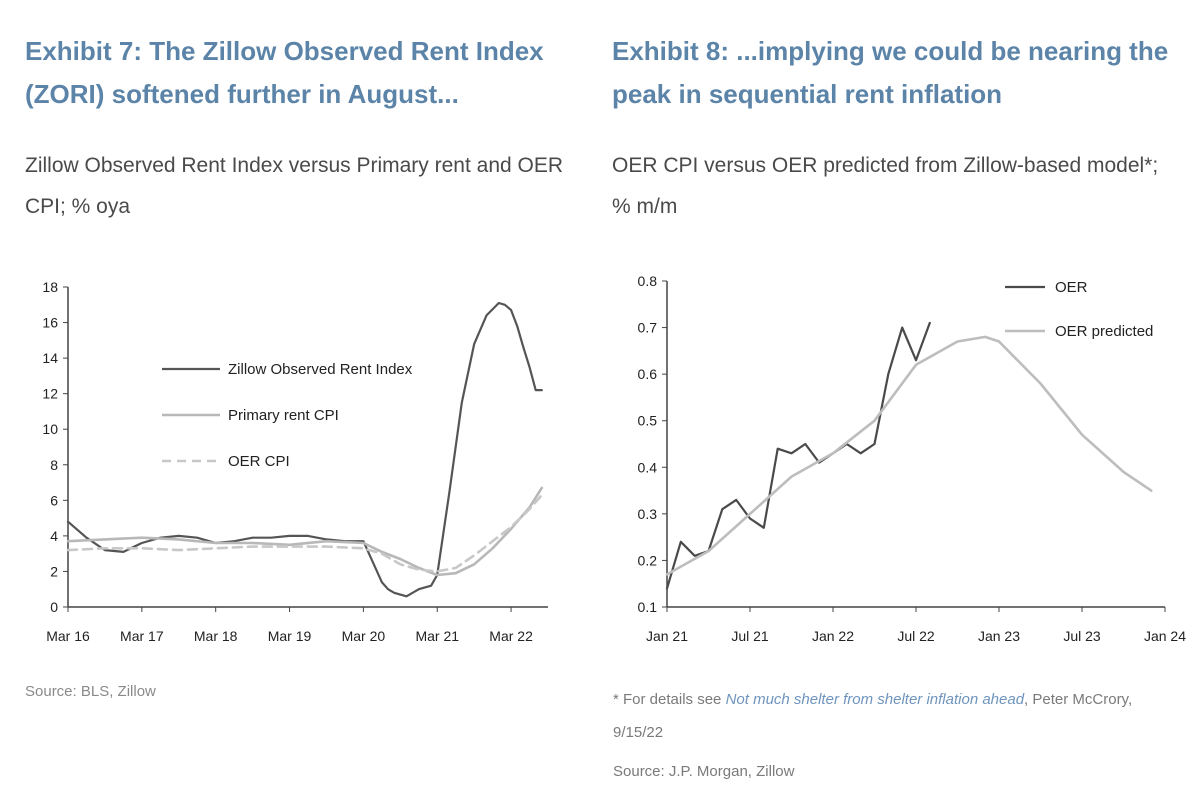 The image size is (1200, 800). What do you see at coordinates (364, 636) in the screenshot?
I see `x-tick-label: Mar 20` at bounding box center [364, 636].